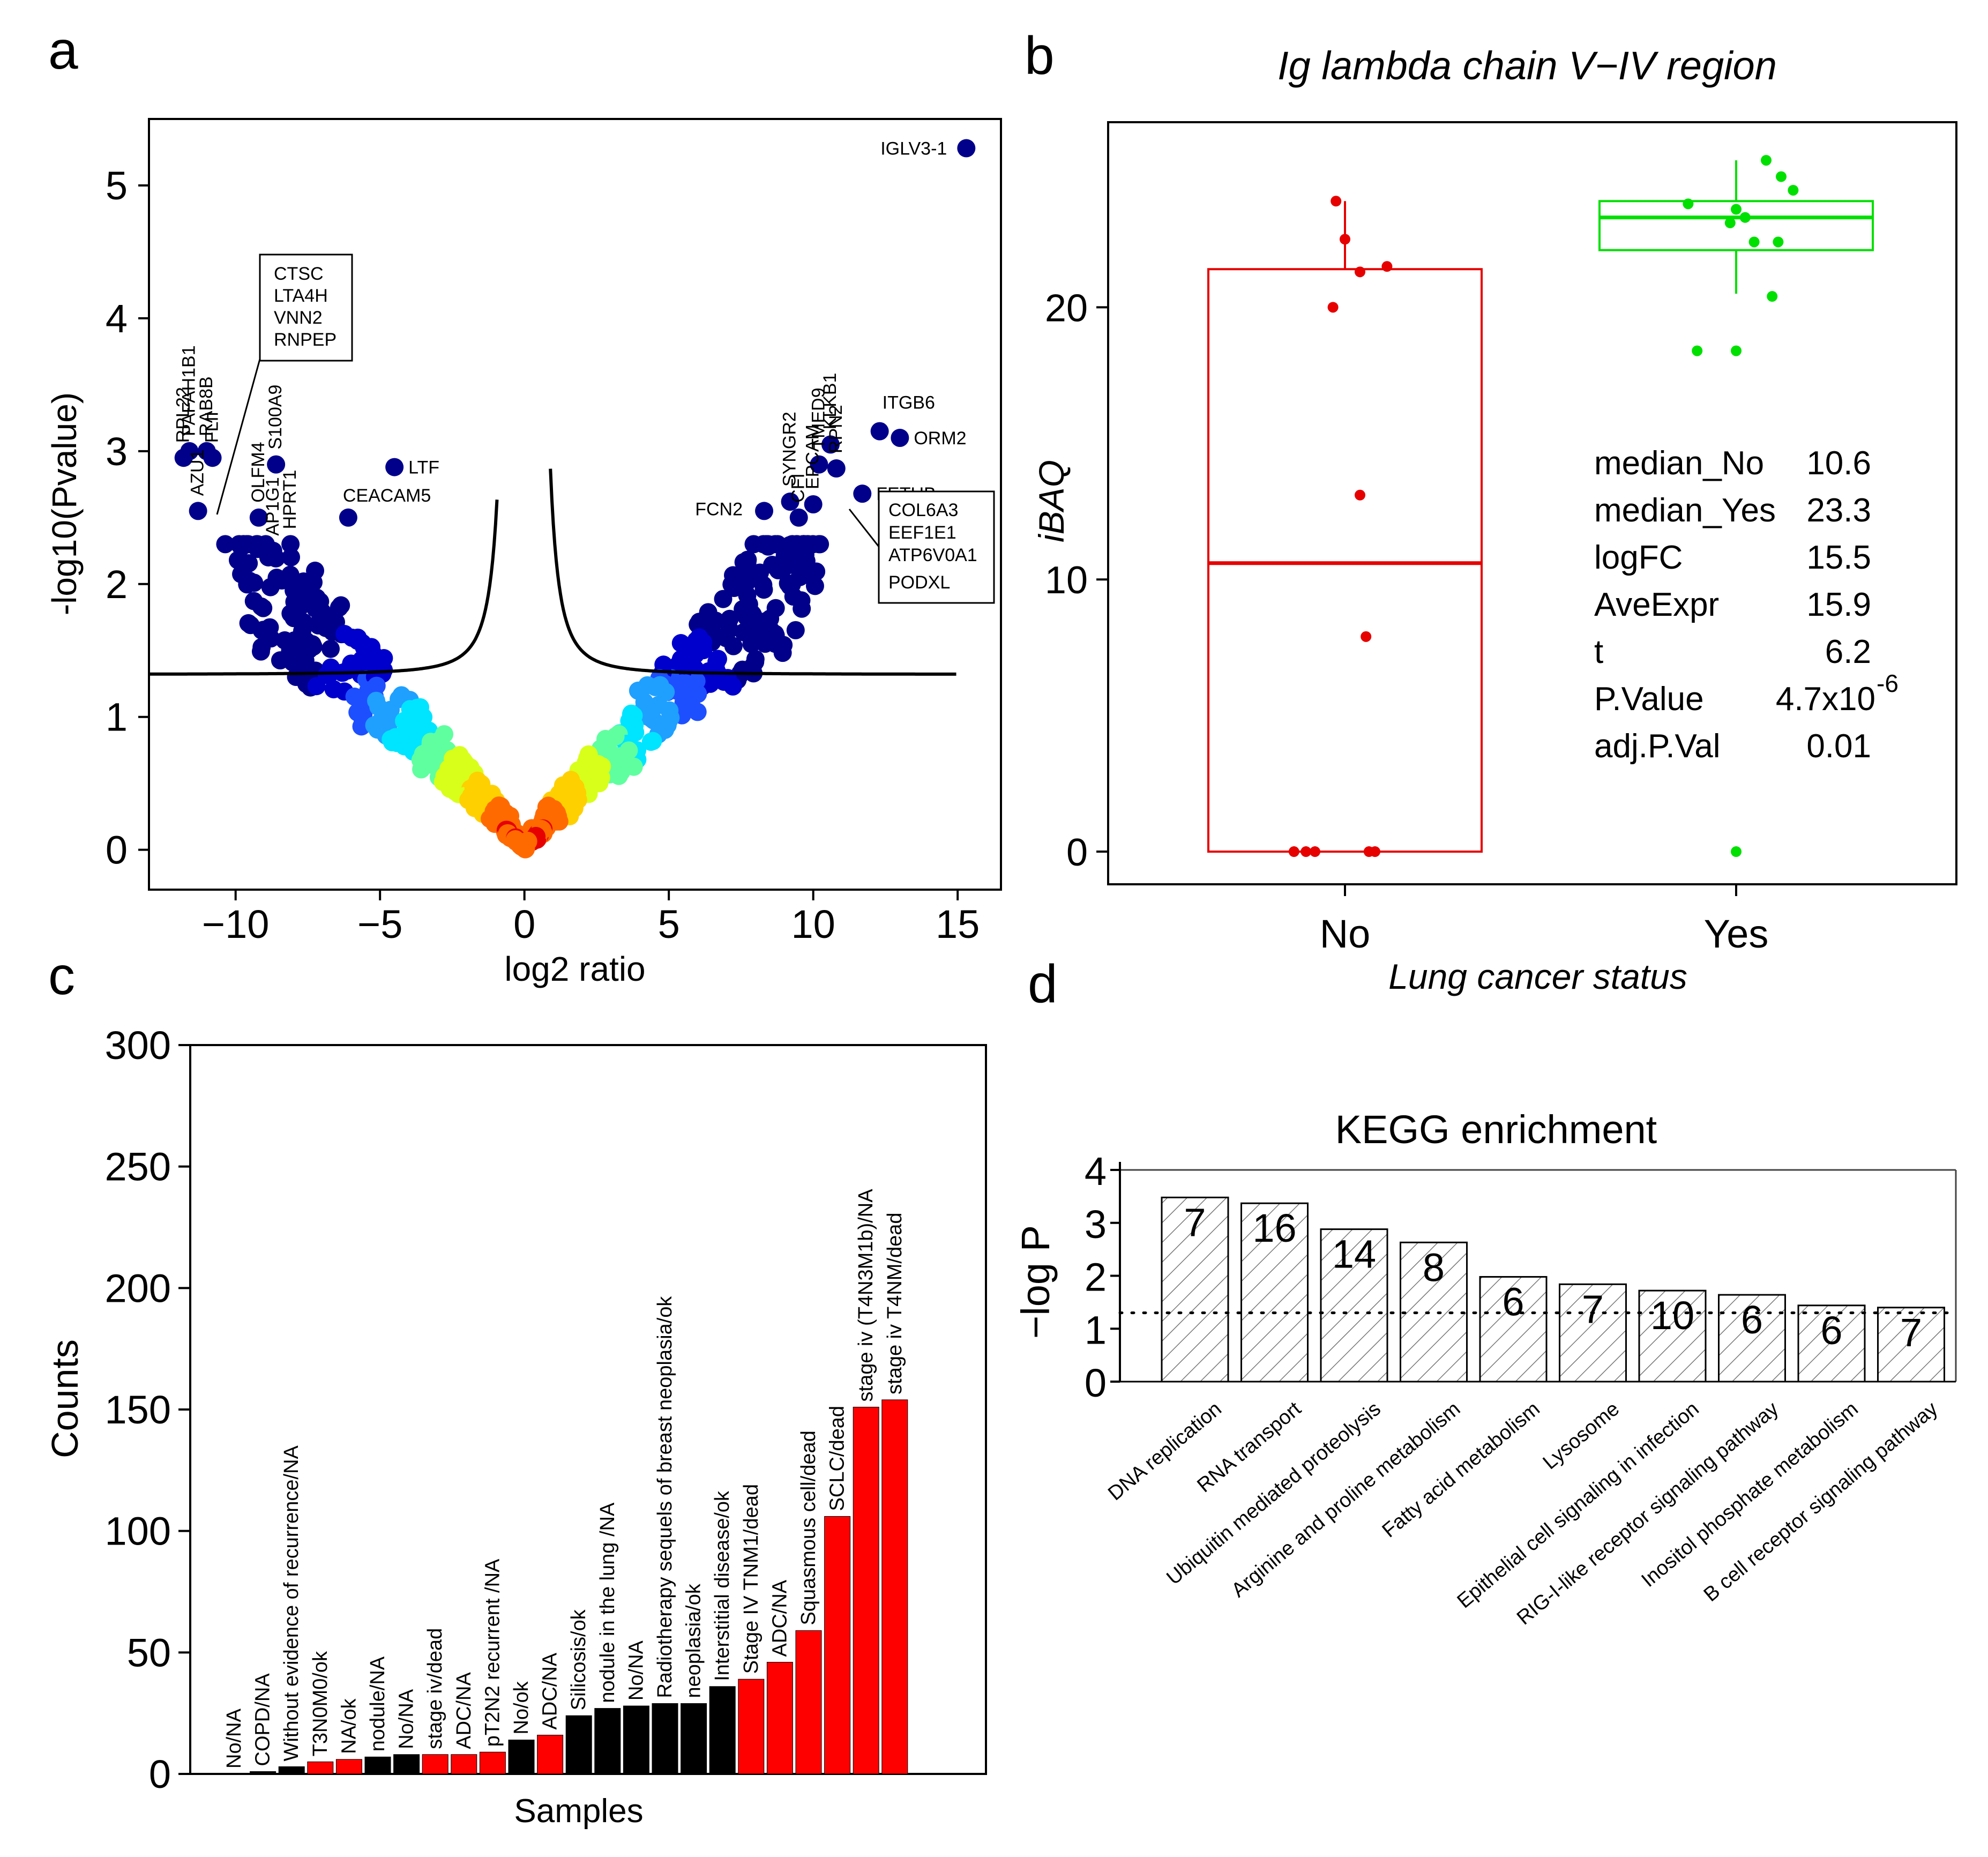 This screenshot has width=1988, height=1857. I want to click on bar-label: T3N0M0/ok, so click(320, 1703).